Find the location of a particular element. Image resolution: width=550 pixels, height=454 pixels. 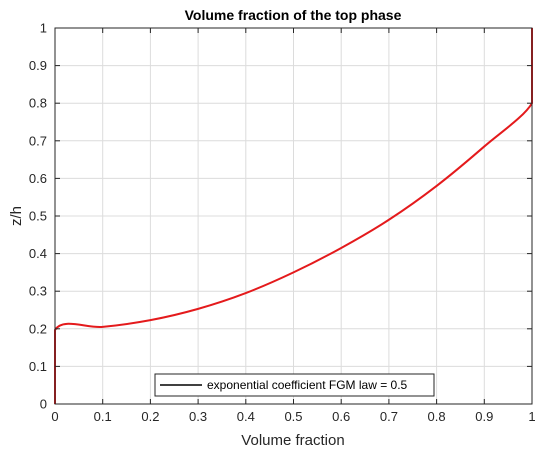

y-tick-label: 0.5 is located at coordinates (38, 216).